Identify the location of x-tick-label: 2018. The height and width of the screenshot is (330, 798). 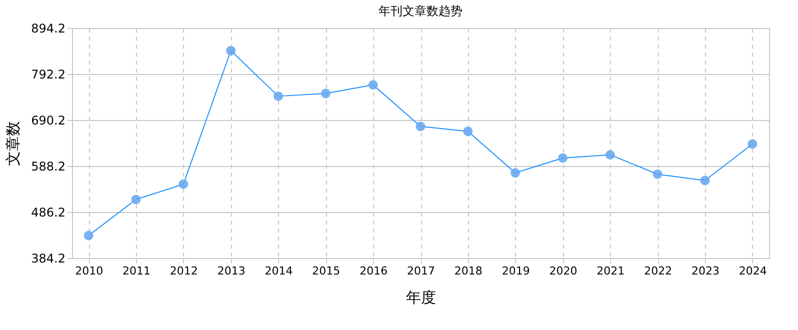
(468, 271).